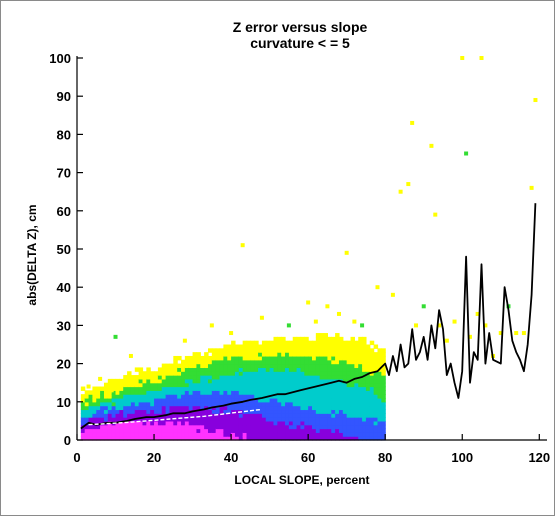 This screenshot has height=516, width=555. Describe the element at coordinates (64, 211) in the screenshot. I see `y-tick-label: 60` at that location.